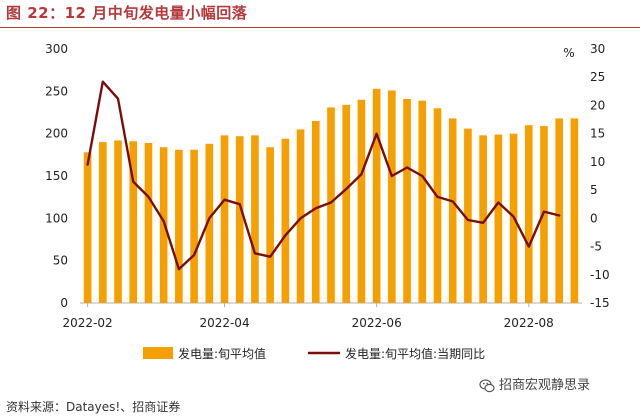 The image size is (640, 418). What do you see at coordinates (377, 323) in the screenshot?
I see `x-tick-label: 2022-06` at bounding box center [377, 323].